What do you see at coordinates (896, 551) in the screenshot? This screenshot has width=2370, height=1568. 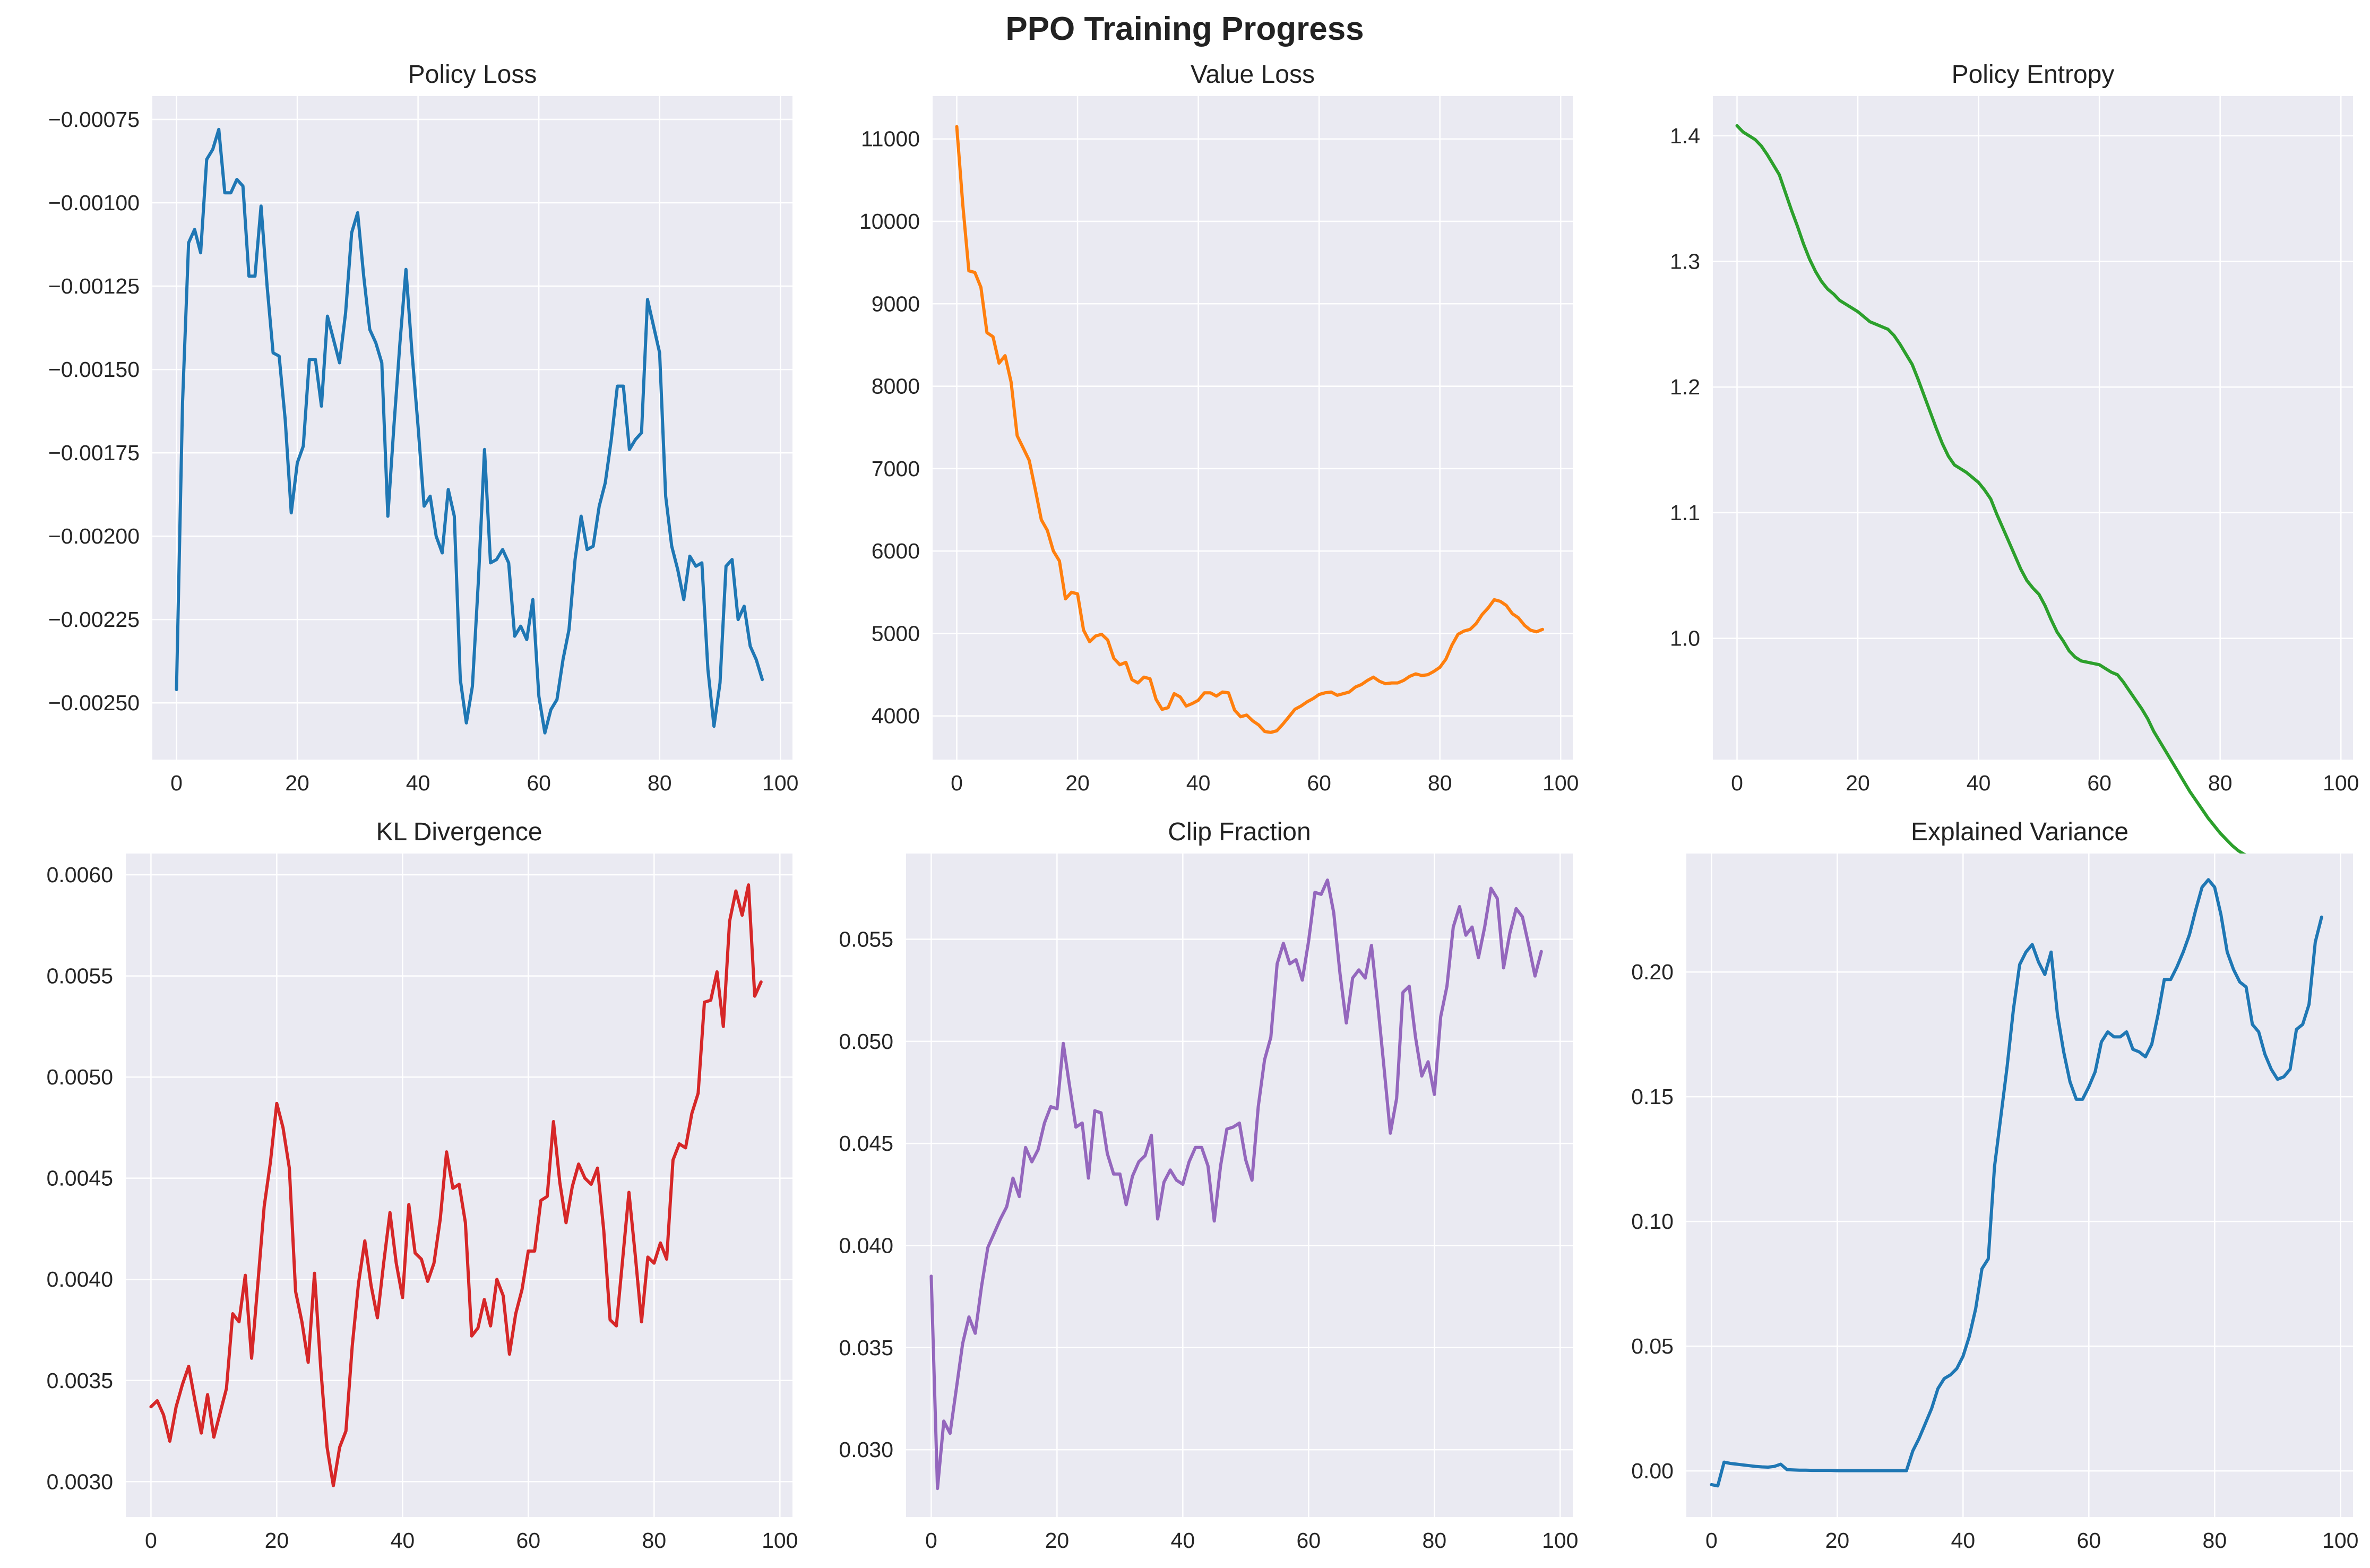 I see `value-loss-y-tick-label: 6000` at bounding box center [896, 551].